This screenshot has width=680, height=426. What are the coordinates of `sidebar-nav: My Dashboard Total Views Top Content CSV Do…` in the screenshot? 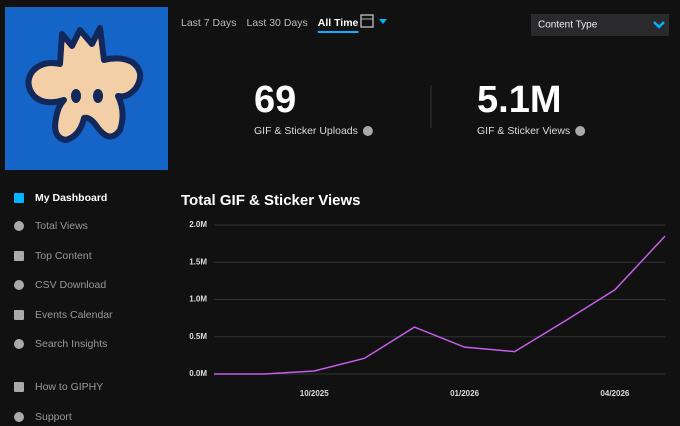 It's located at (63, 307).